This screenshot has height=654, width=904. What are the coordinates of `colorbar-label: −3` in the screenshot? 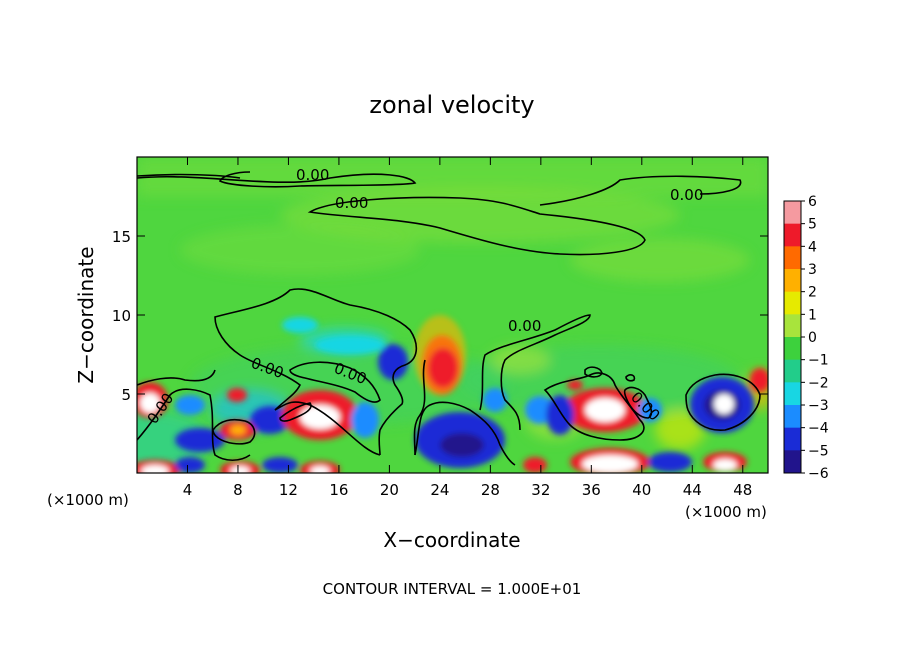 It's located at (818, 406).